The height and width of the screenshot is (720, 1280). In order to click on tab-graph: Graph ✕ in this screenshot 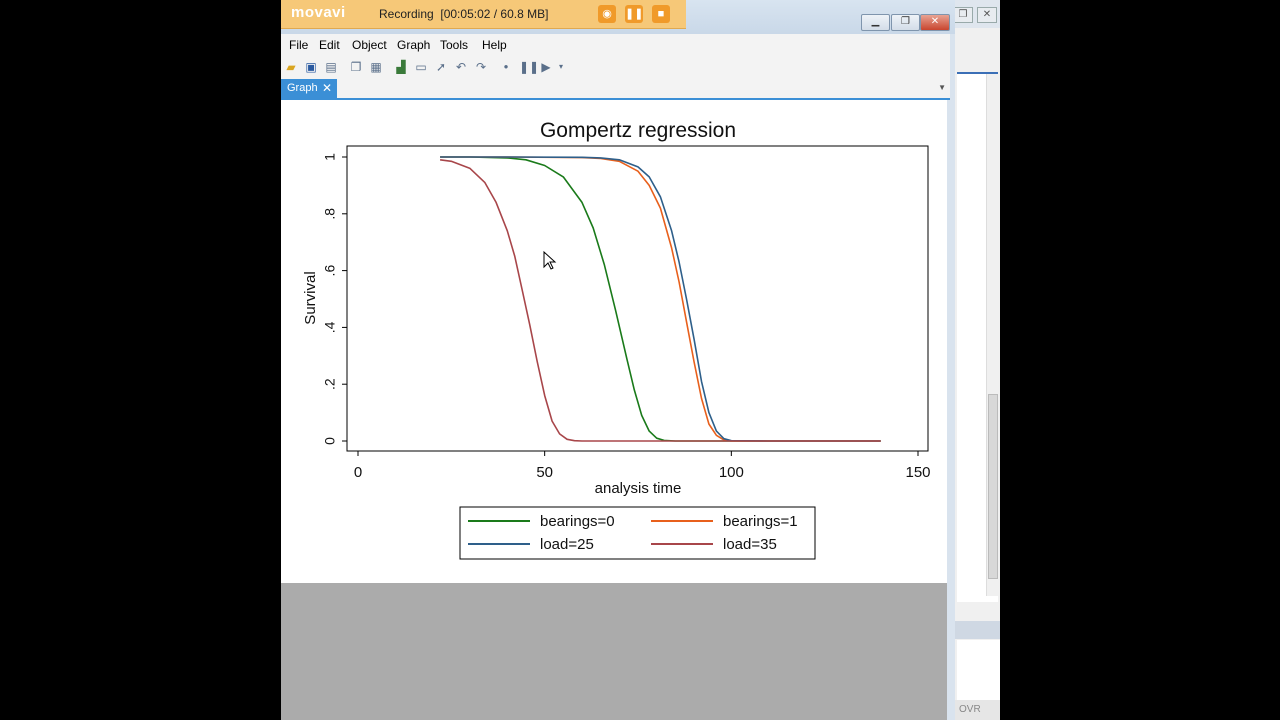, I will do `click(309, 88)`.